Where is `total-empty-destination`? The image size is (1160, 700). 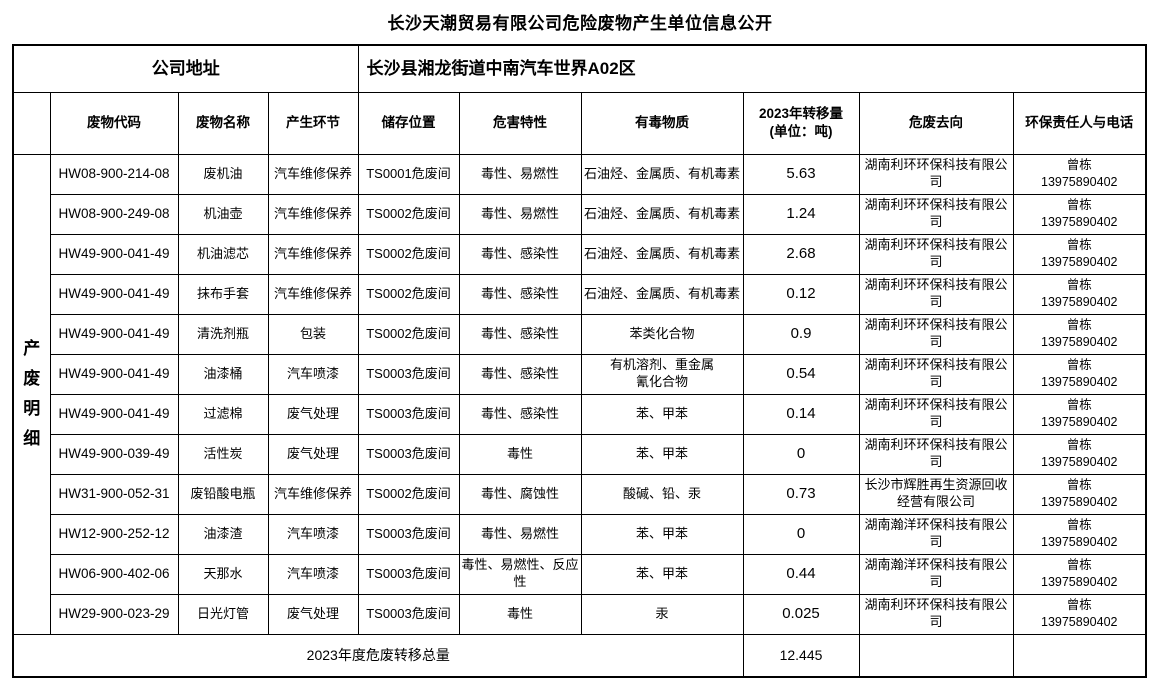 total-empty-destination is located at coordinates (936, 655).